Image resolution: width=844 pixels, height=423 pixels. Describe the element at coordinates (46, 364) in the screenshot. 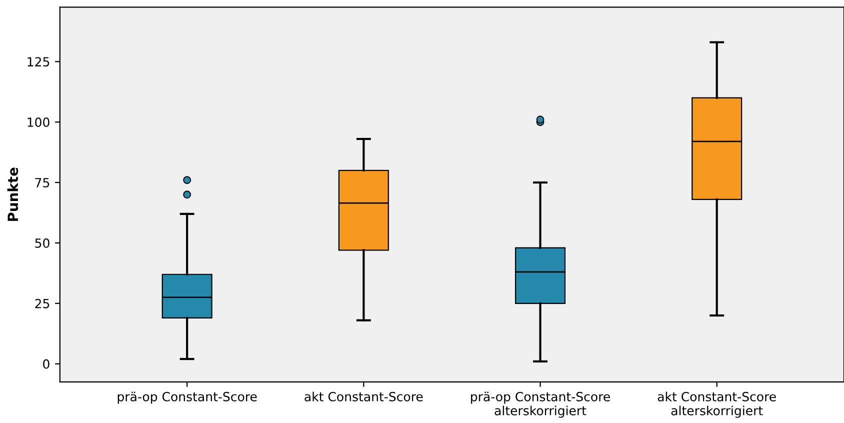

I see `y-tick-label: 0` at that location.